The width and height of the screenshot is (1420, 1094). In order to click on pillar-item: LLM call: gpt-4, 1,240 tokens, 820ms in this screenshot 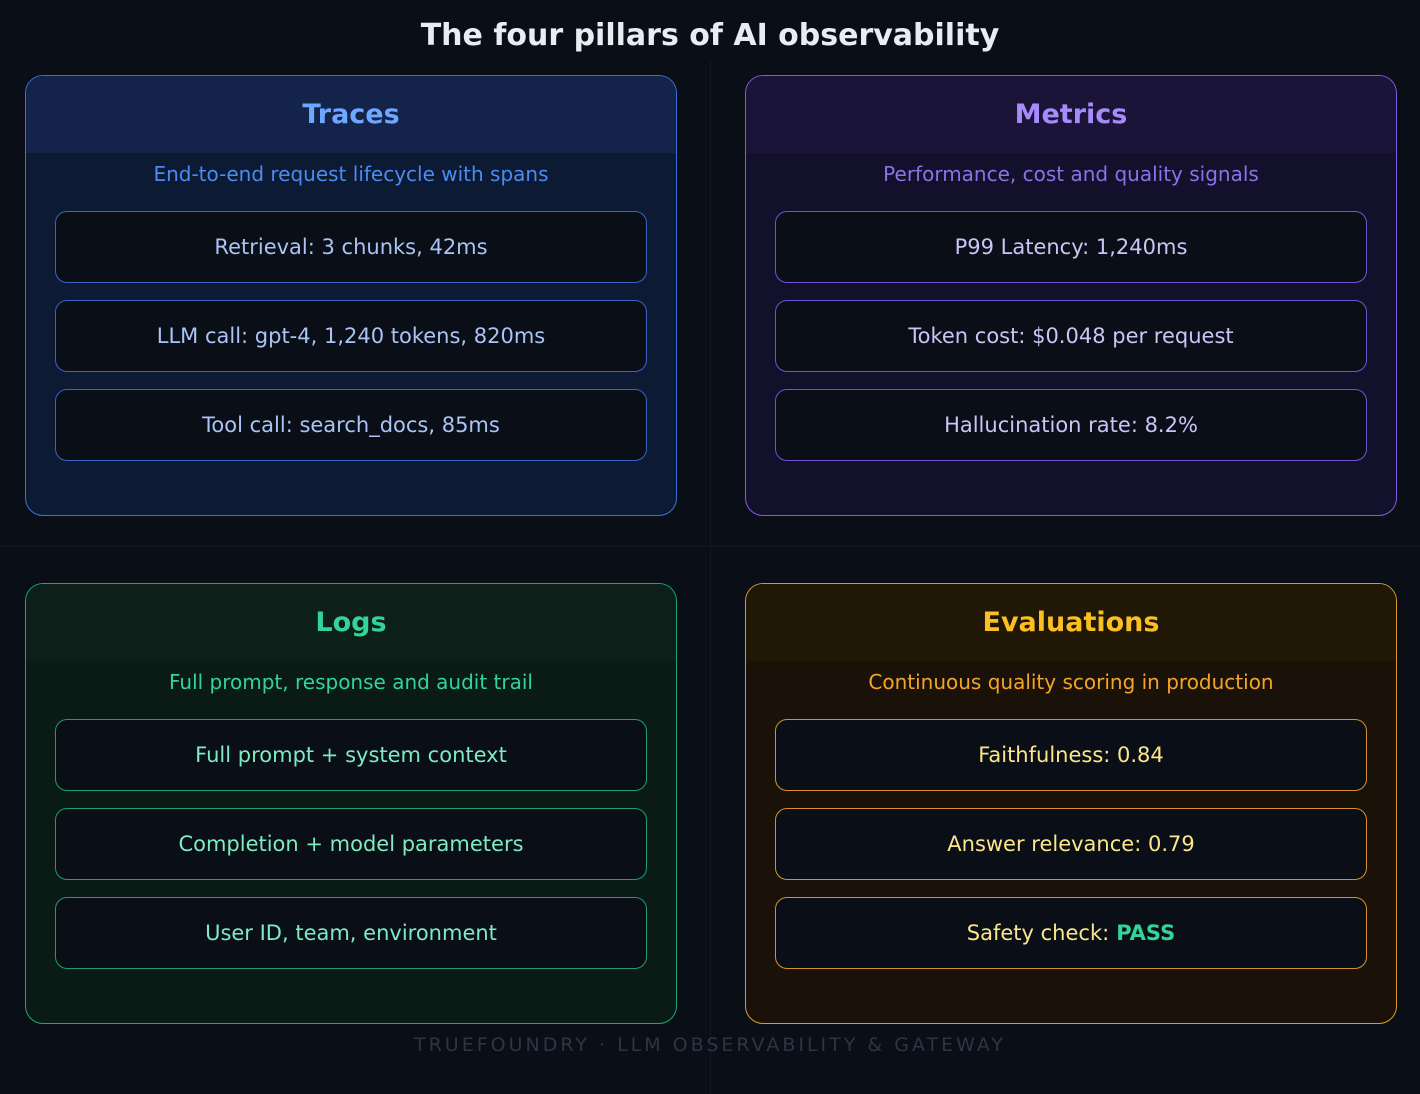, I will do `click(351, 336)`.